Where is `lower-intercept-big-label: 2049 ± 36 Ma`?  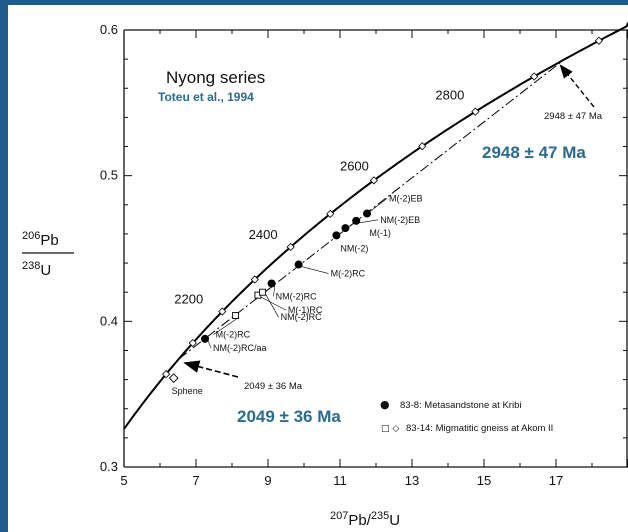
lower-intercept-big-label: 2049 ± 36 Ma is located at coordinates (289, 416).